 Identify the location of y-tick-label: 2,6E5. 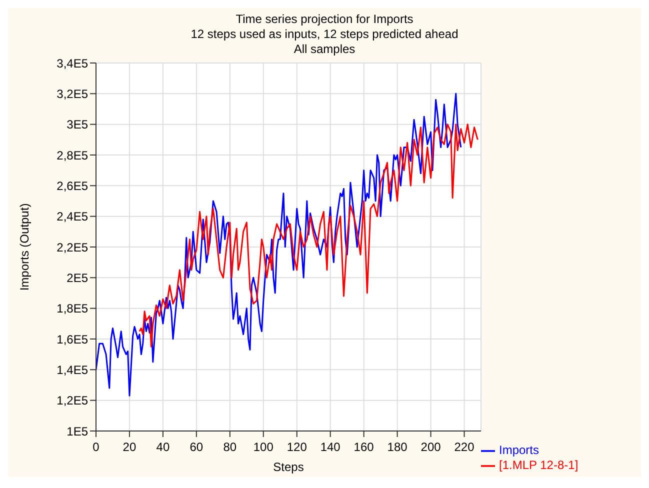
(72, 185).